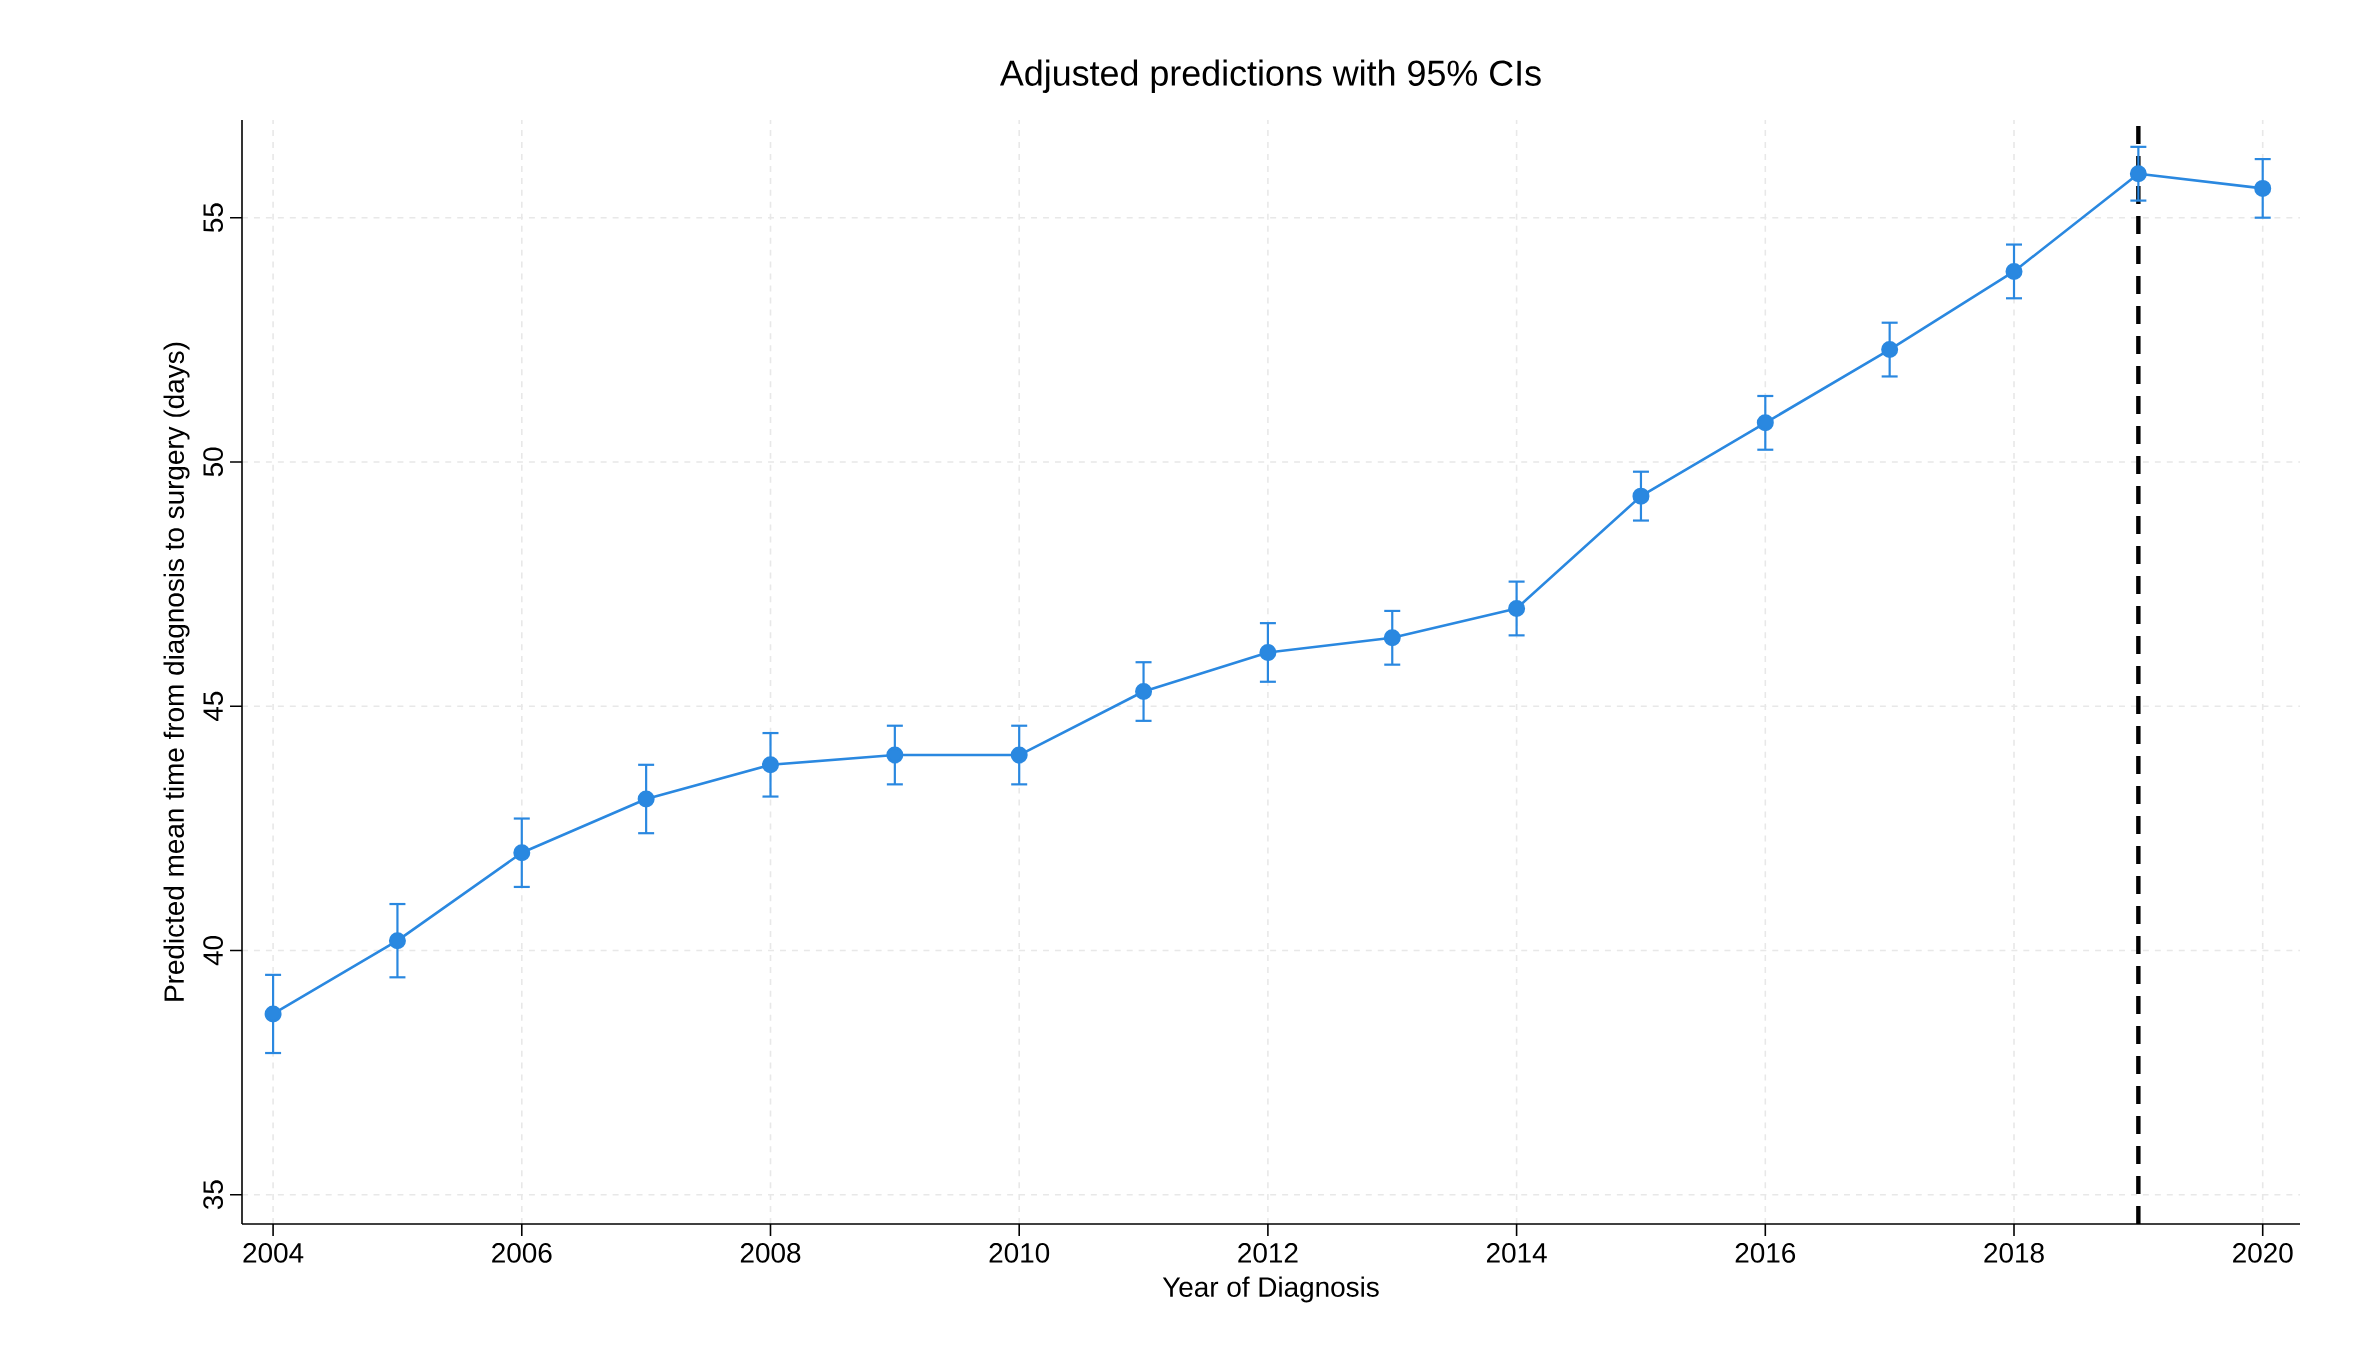 The height and width of the screenshot is (1370, 2369). Describe the element at coordinates (1270, 1289) in the screenshot. I see `x-axis-title: Year of Diagnosis` at that location.